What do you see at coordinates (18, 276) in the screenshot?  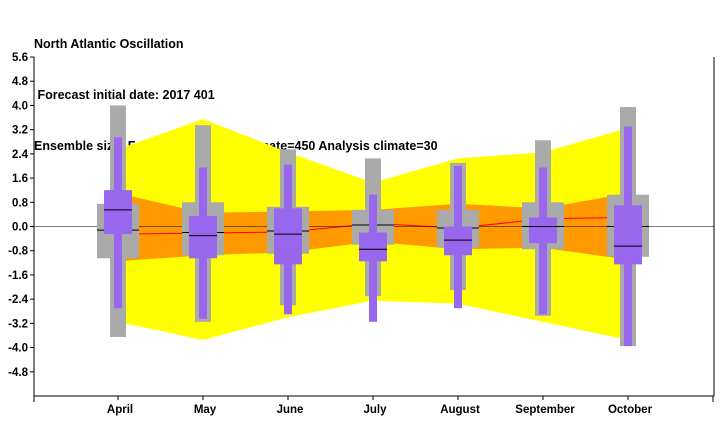 I see `y-tick-label: -1.6` at bounding box center [18, 276].